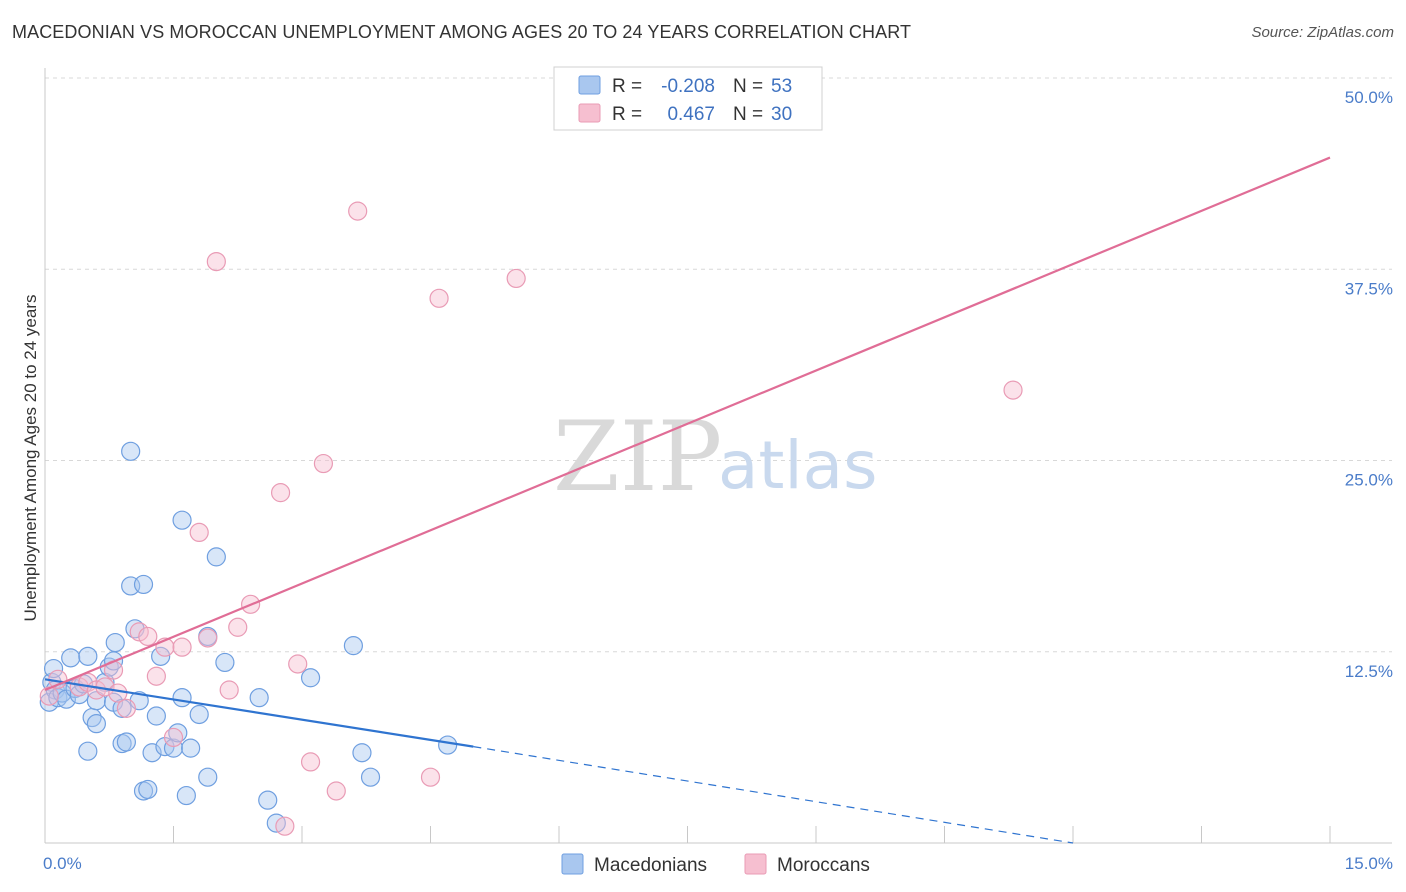  Describe the element at coordinates (627, 86) in the screenshot. I see `legend-r-label-1: R =` at that location.